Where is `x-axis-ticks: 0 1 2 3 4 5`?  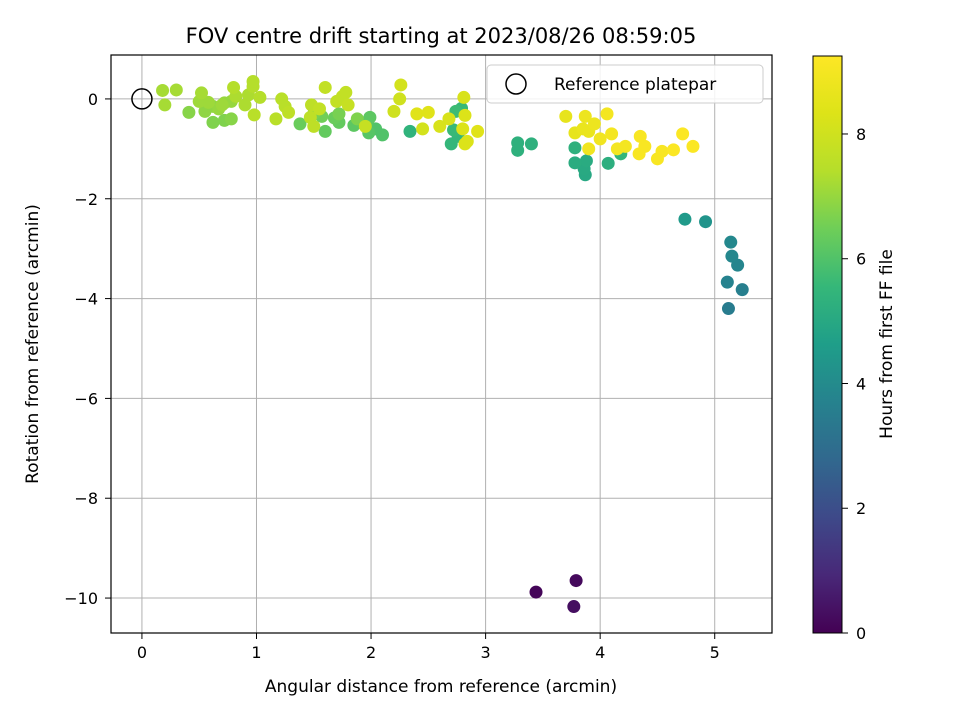 x-axis-ticks: 0 1 2 3 4 5 is located at coordinates (428, 647).